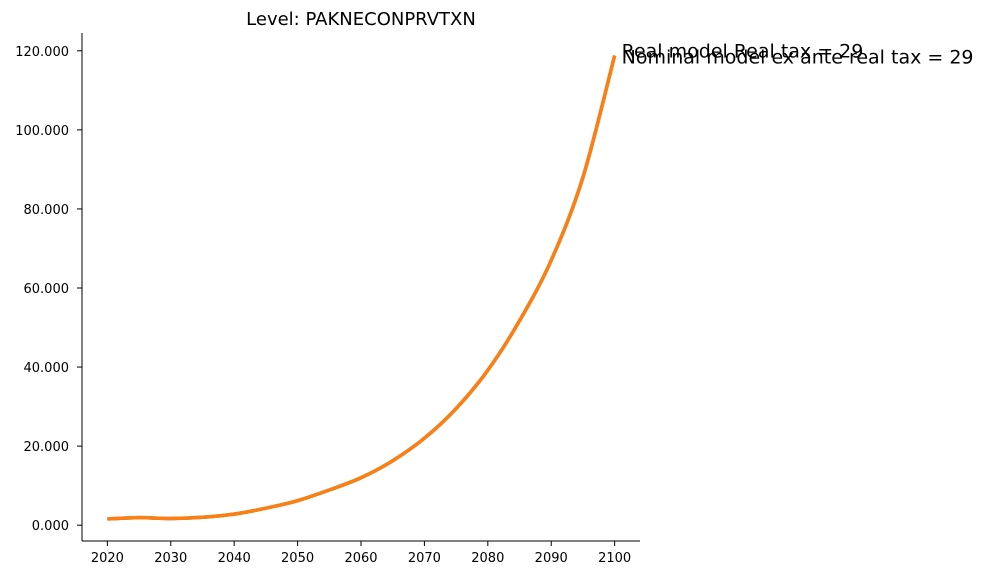 This screenshot has height=575, width=990. I want to click on x-axis: 2020 2030 2040 2050 2060 2070 2080 2090 2100, so click(361, 553).